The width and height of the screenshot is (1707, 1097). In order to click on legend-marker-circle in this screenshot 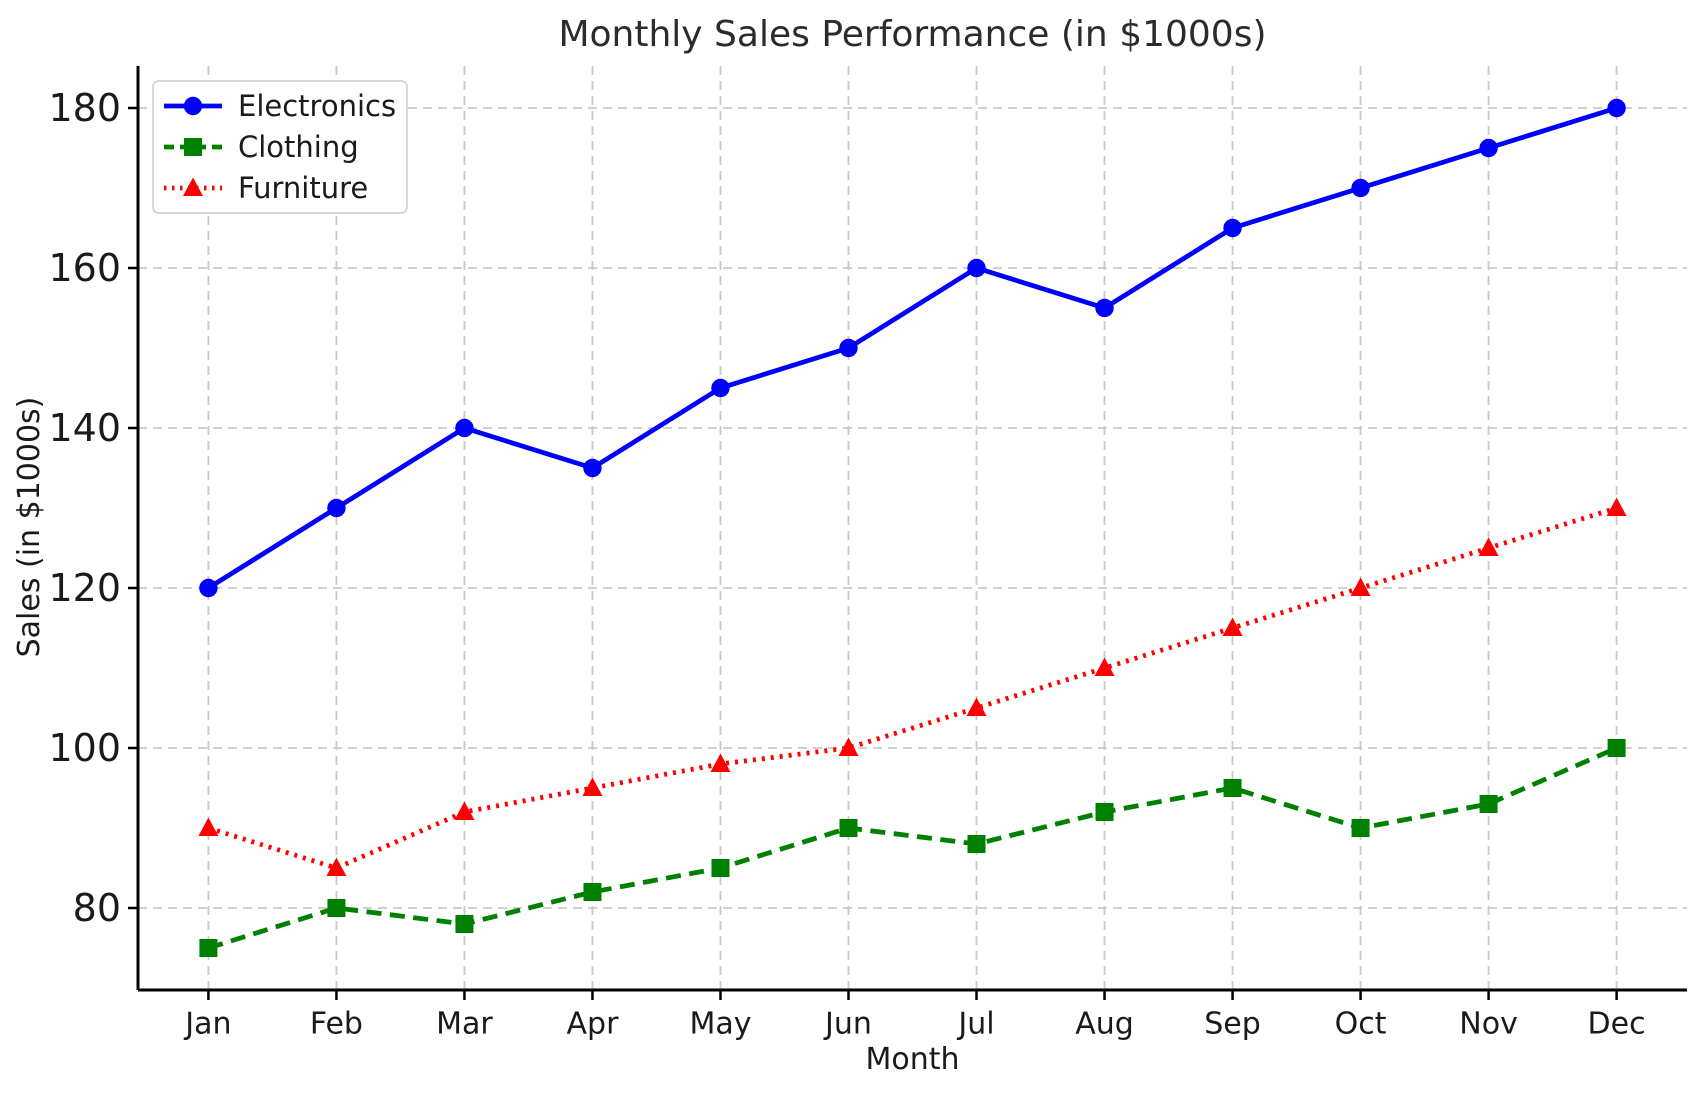, I will do `click(193, 106)`.